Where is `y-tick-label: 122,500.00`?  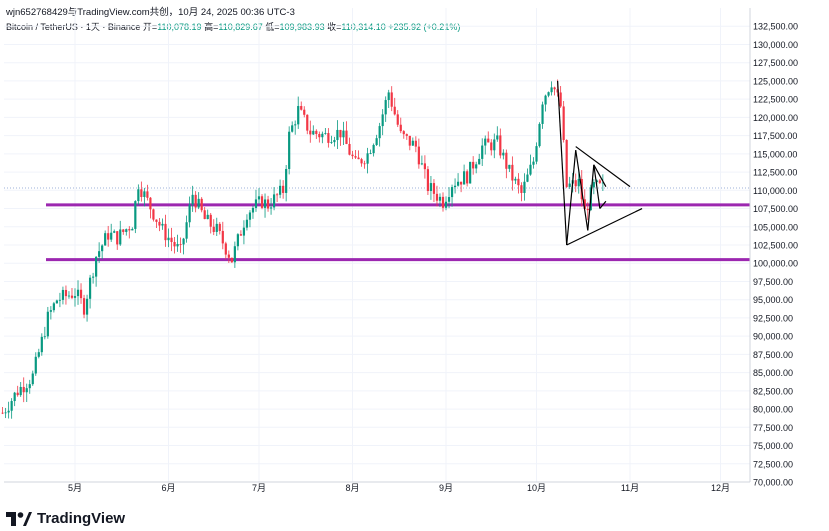
y-tick-label: 122,500.00 is located at coordinates (775, 100).